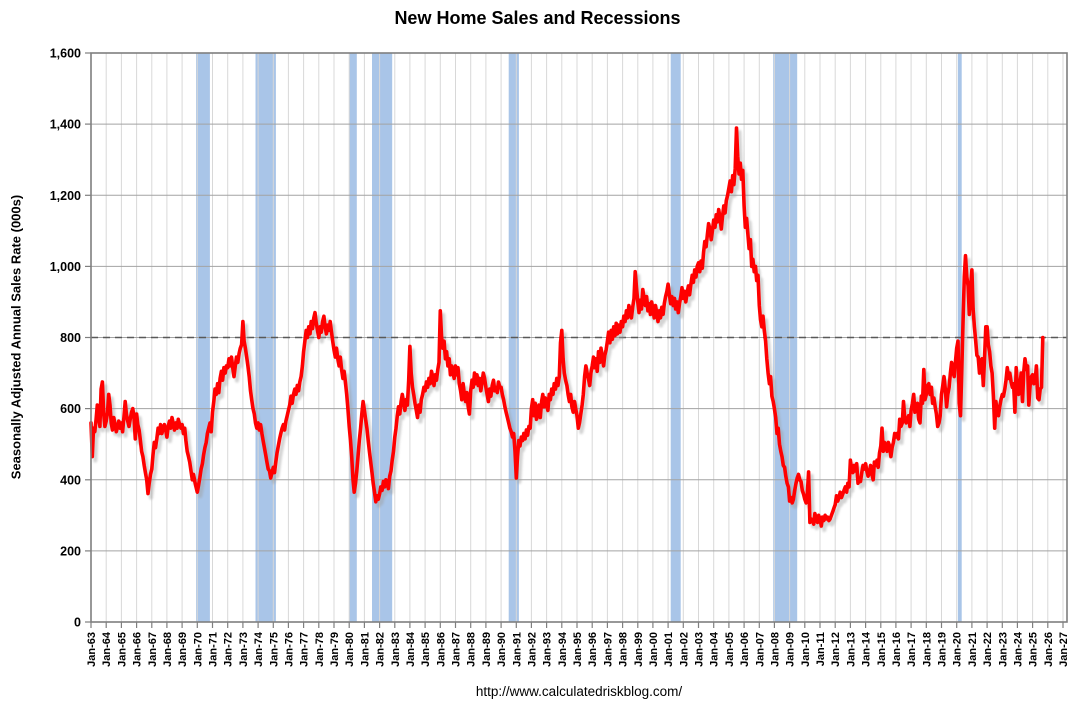 This screenshot has width=1075, height=712. What do you see at coordinates (532, 649) in the screenshot?
I see `x-tick-label: Jan-92` at bounding box center [532, 649].